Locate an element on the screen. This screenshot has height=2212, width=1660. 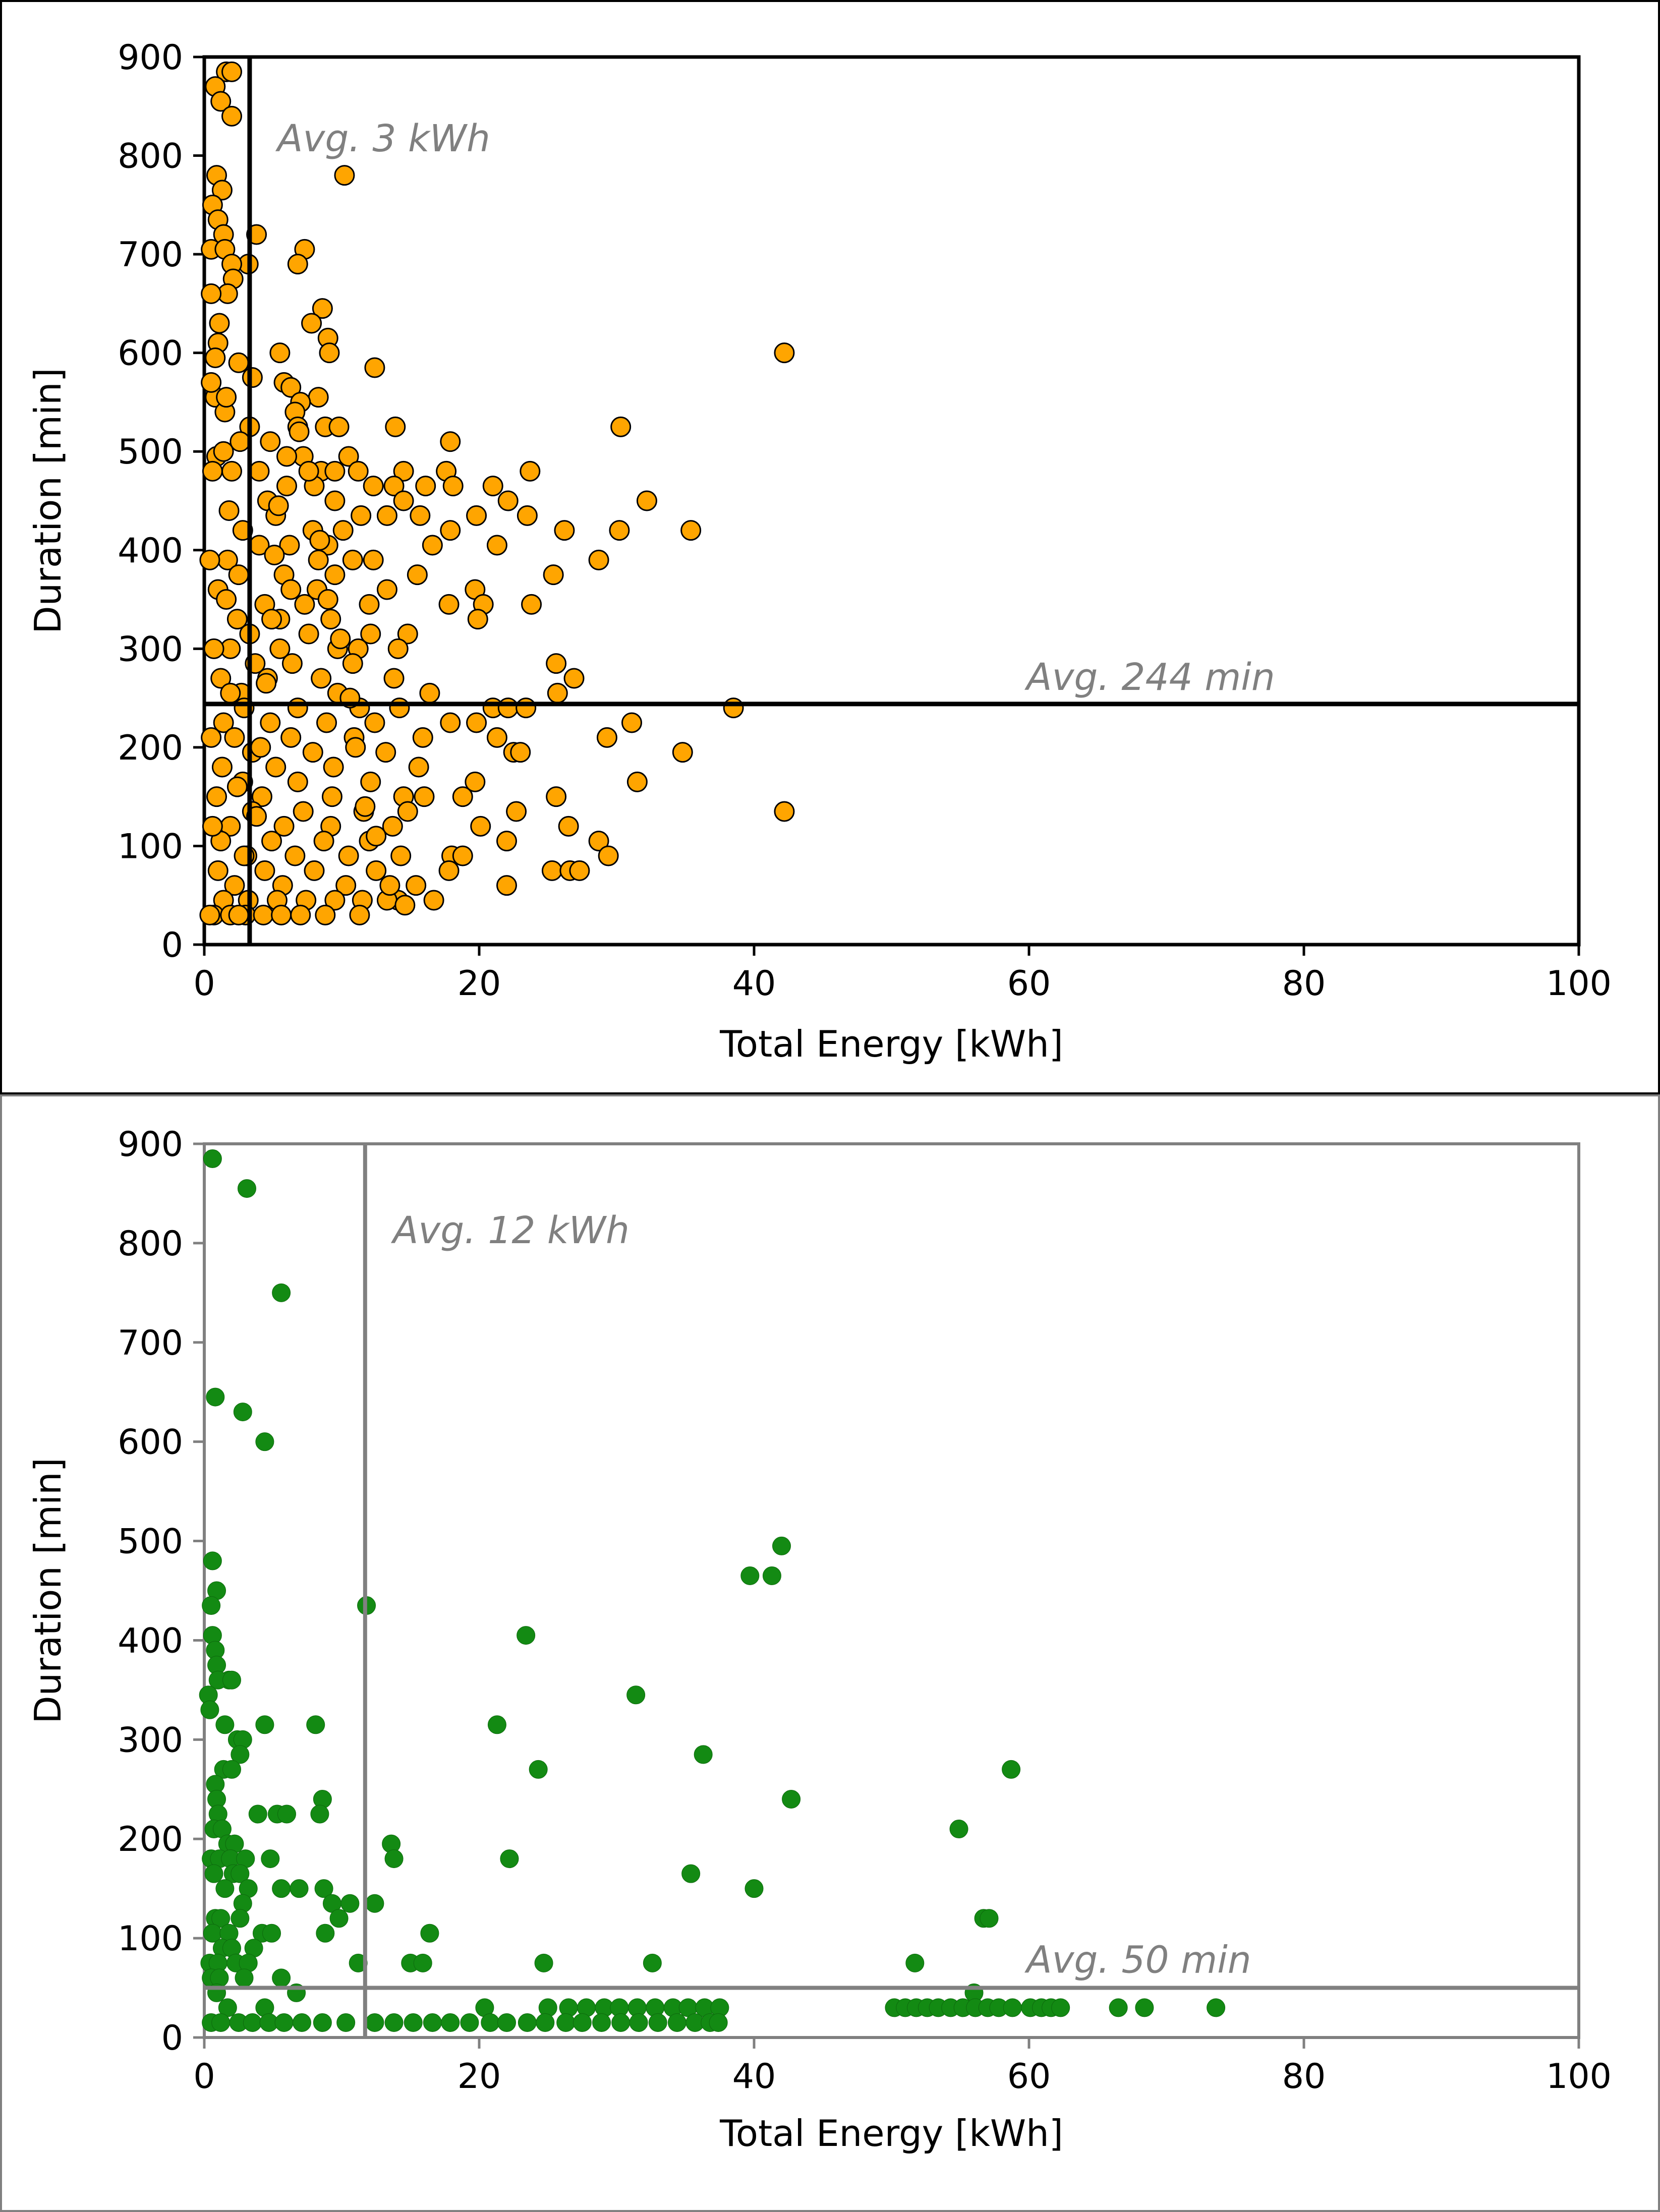
y-tick-label: 600 is located at coordinates (150, 354).